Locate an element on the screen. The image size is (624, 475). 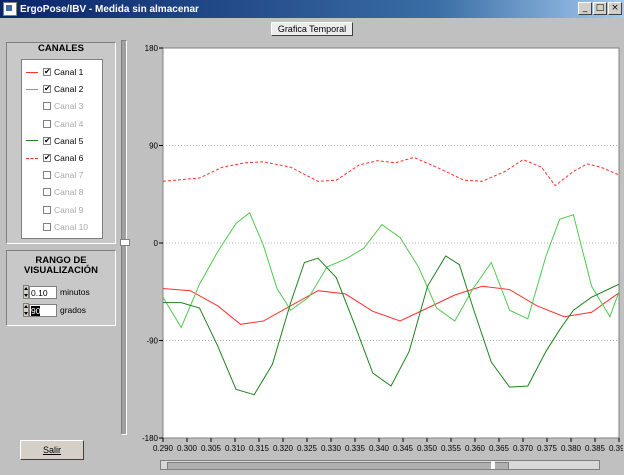
x-tick-label: 0.320 is located at coordinates (283, 448).